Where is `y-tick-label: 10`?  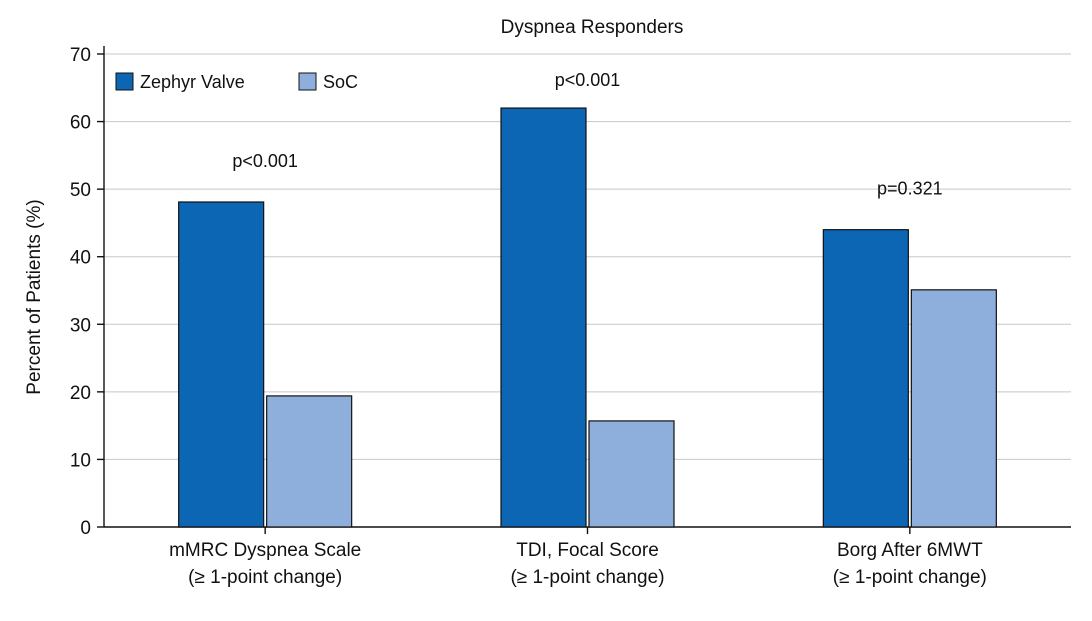 y-tick-label: 10 is located at coordinates (80, 460).